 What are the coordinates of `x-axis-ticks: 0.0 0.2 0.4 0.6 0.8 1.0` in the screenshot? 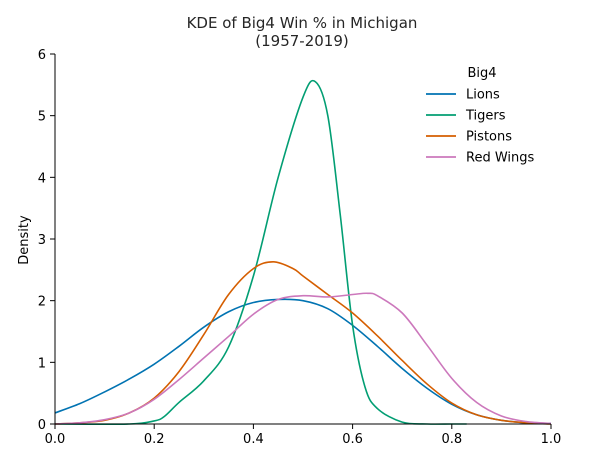 It's located at (303, 435).